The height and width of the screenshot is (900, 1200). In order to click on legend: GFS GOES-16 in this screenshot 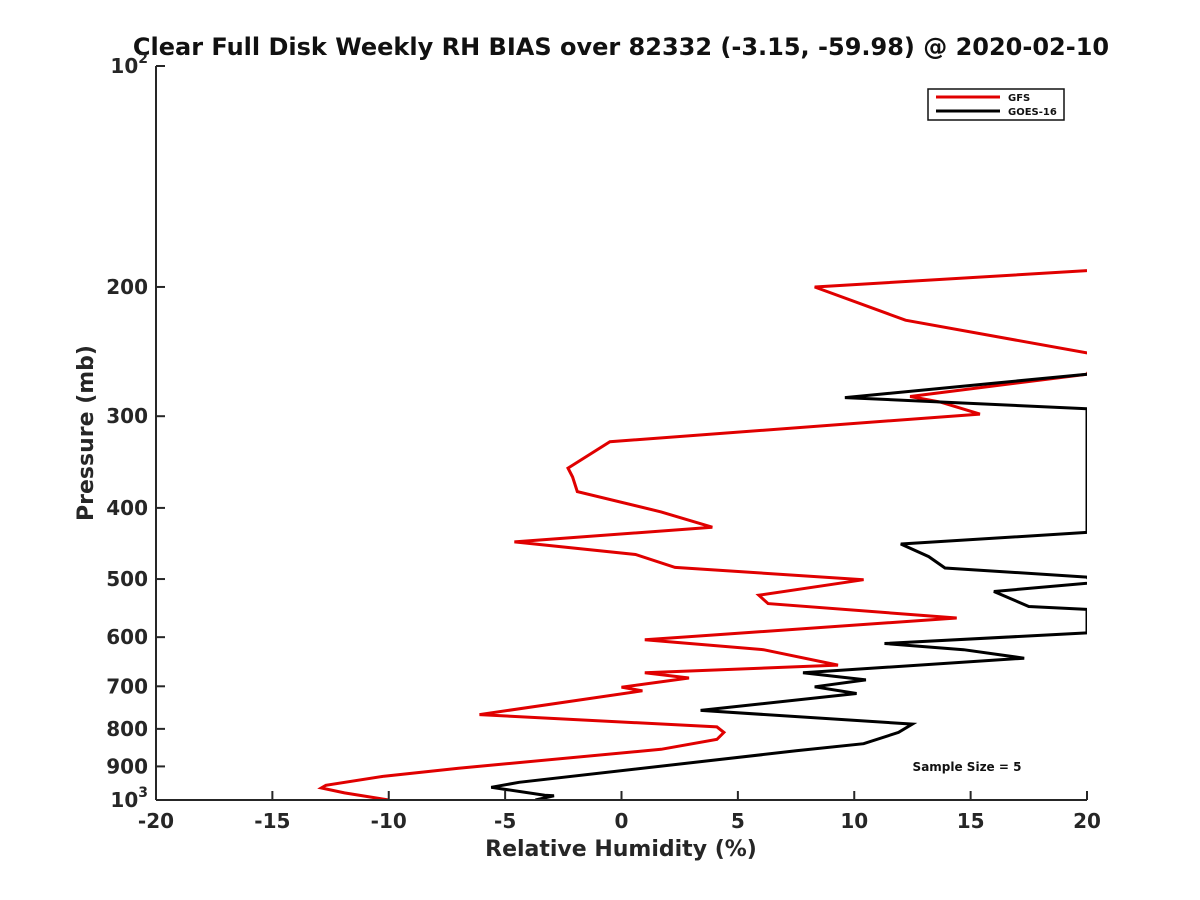, I will do `click(996, 104)`.